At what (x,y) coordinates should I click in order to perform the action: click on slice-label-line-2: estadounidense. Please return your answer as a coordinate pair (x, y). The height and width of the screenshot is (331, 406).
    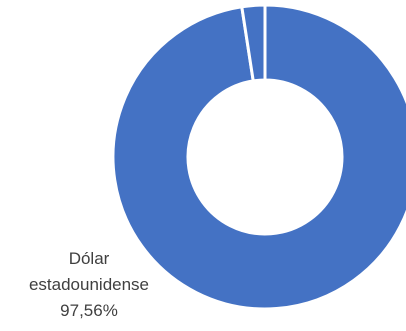
    Looking at the image, I should click on (89, 284).